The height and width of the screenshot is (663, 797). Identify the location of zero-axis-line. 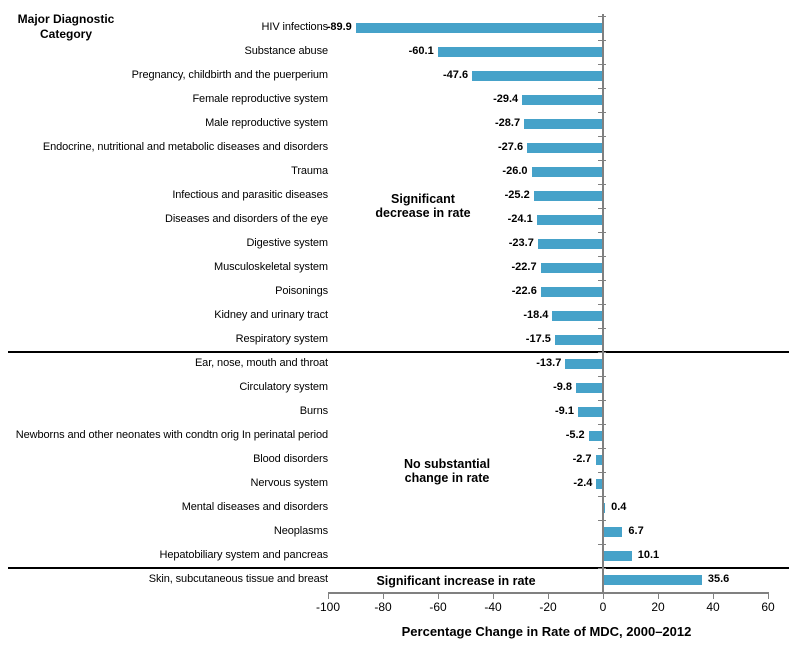
(603, 303).